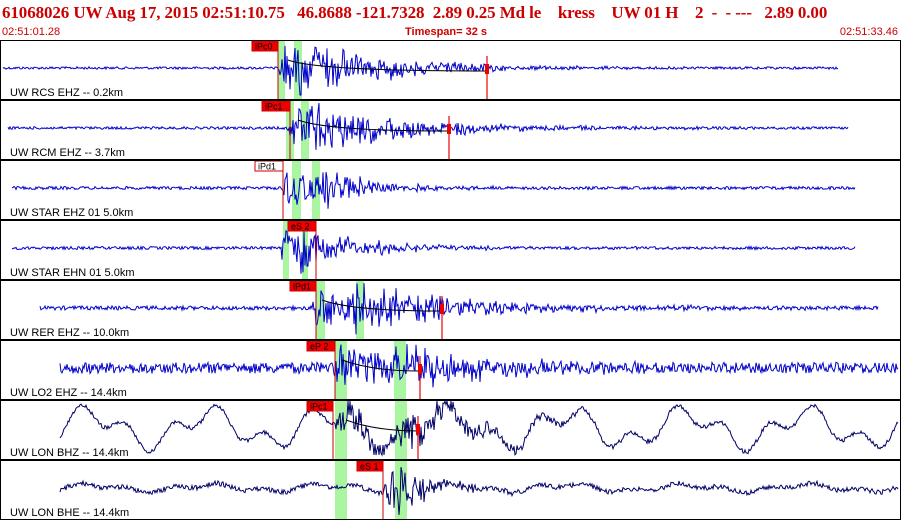  I want to click on timespan-label: Timespan= 32 s, so click(446, 32).